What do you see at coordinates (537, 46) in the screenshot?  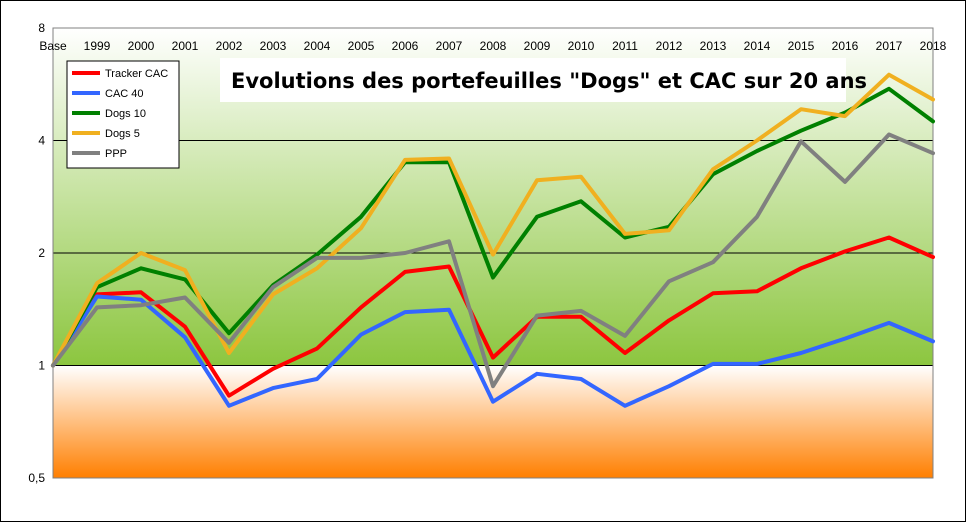 I see `x-tick-label: 2009` at bounding box center [537, 46].